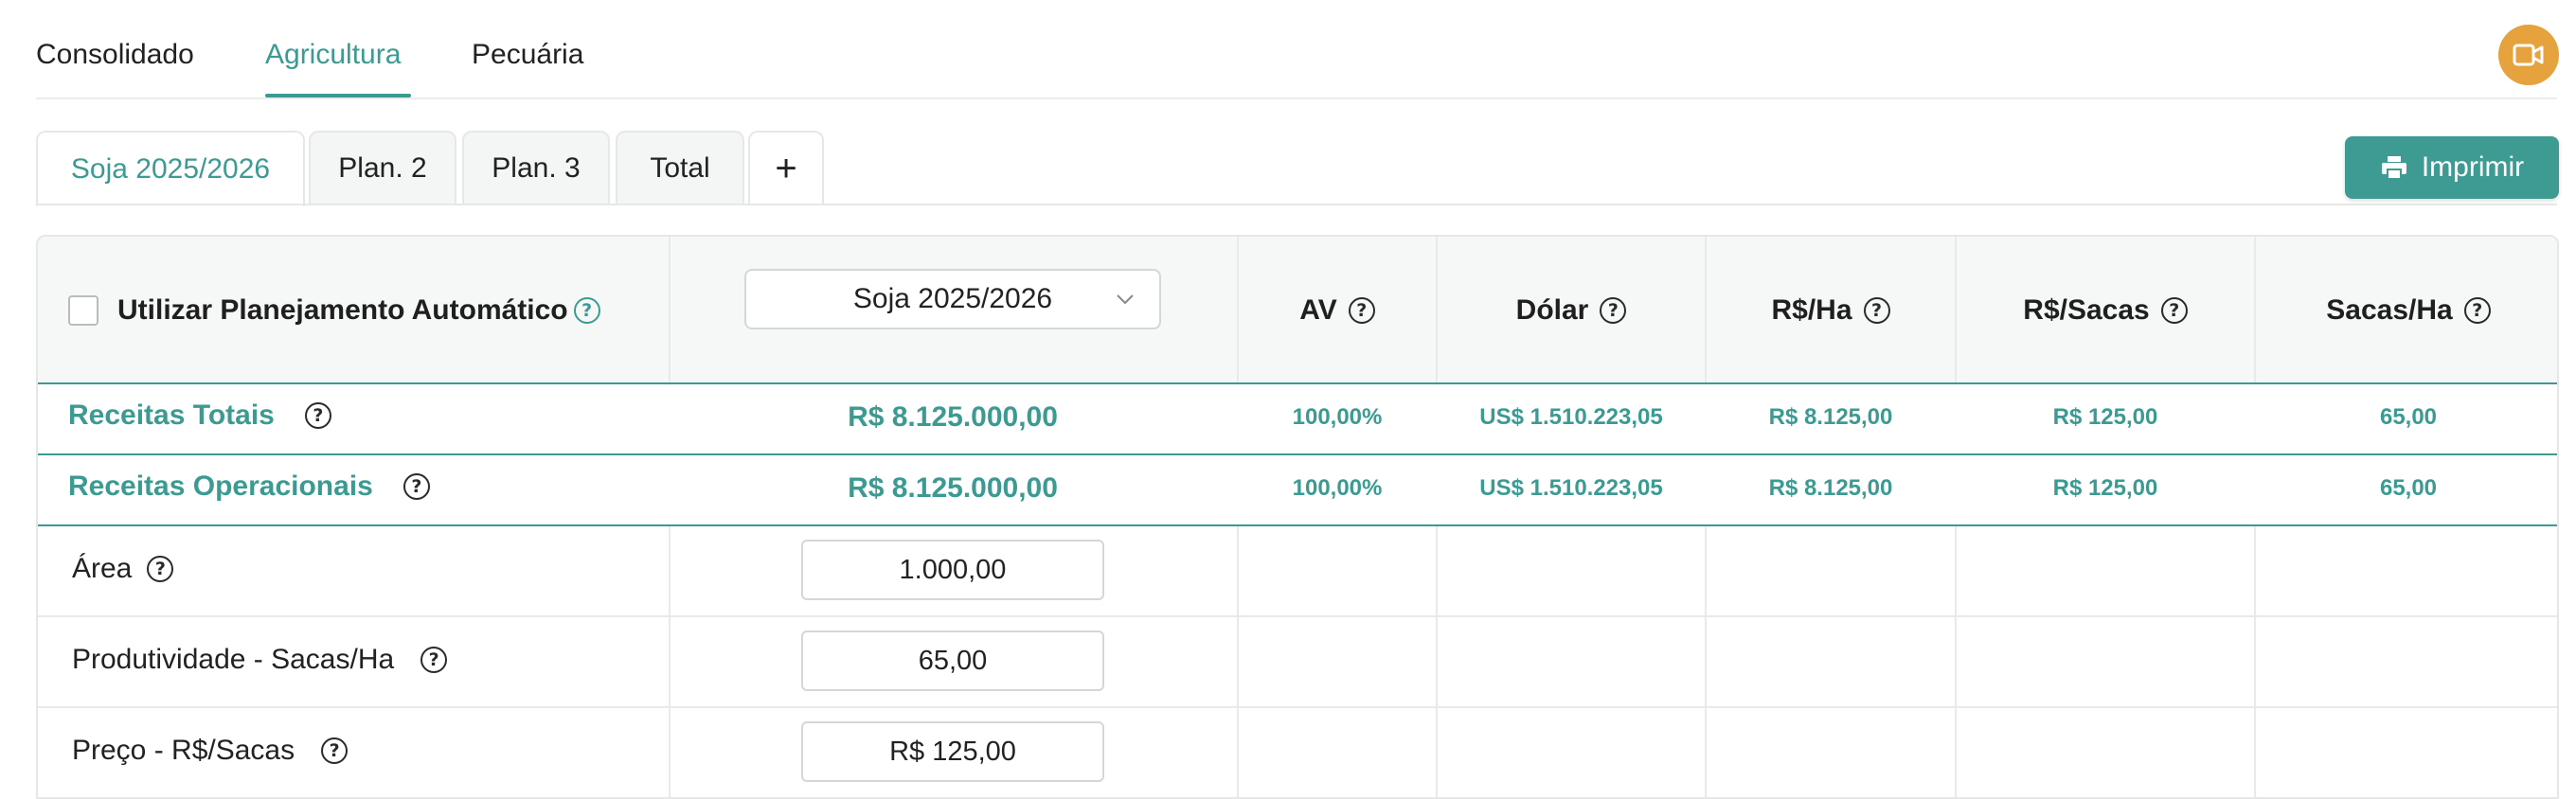 The height and width of the screenshot is (799, 2576). What do you see at coordinates (220, 486) in the screenshot?
I see `summary-row-title: Receitas Operacionais` at bounding box center [220, 486].